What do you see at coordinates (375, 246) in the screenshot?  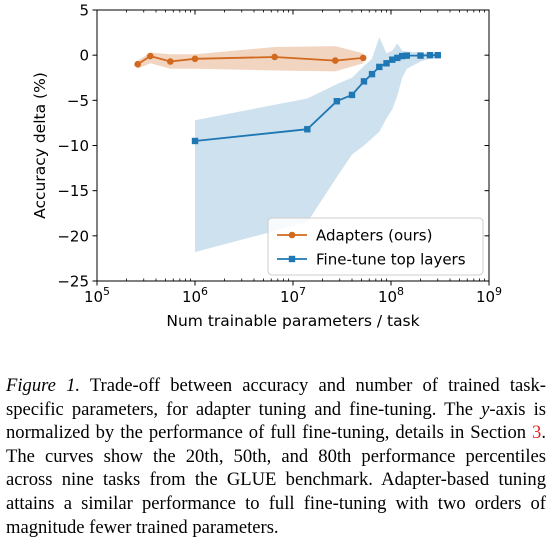 I see `chart-legend: Adapters (ours) Fine-tune top layers` at bounding box center [375, 246].